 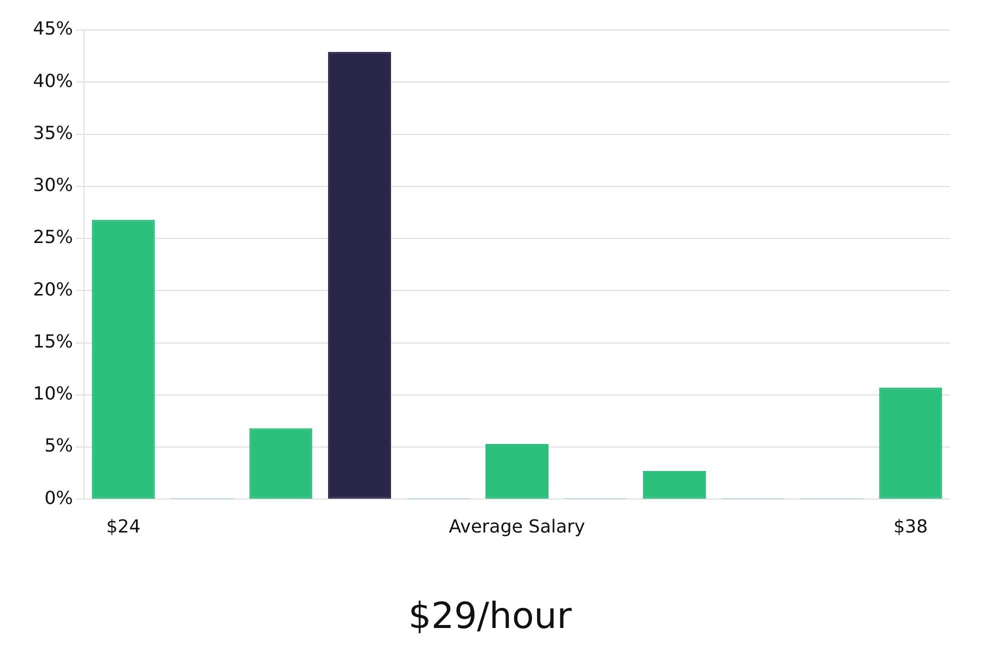 I want to click on y-tick-label: 30%, so click(x=53, y=185).